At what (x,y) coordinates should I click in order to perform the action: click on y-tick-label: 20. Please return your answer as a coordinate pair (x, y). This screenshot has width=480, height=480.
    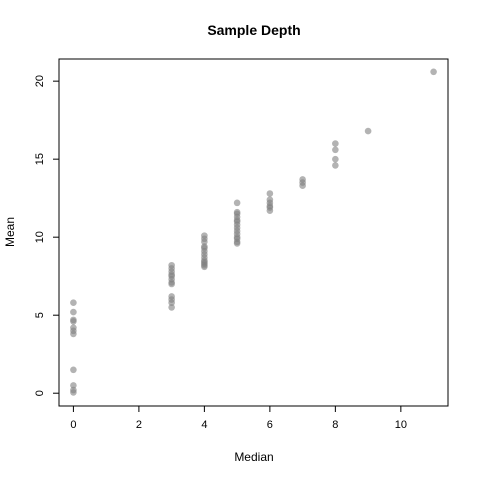
    Looking at the image, I should click on (40, 81).